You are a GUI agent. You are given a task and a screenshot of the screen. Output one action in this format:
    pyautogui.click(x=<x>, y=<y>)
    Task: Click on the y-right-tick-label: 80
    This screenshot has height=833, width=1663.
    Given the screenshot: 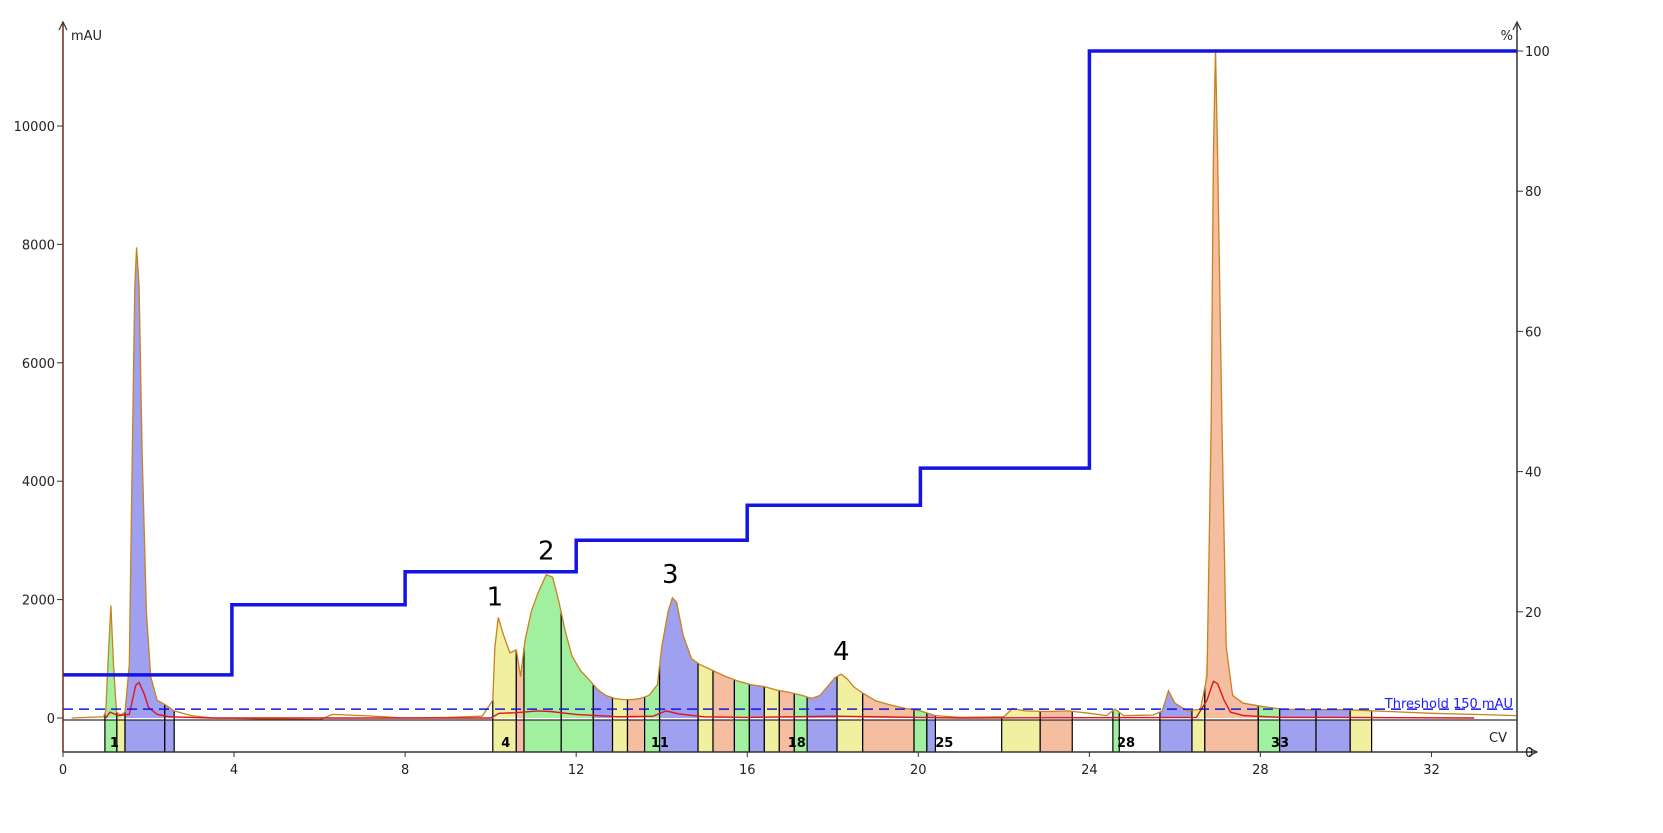 What is the action you would take?
    pyautogui.click(x=1533, y=192)
    